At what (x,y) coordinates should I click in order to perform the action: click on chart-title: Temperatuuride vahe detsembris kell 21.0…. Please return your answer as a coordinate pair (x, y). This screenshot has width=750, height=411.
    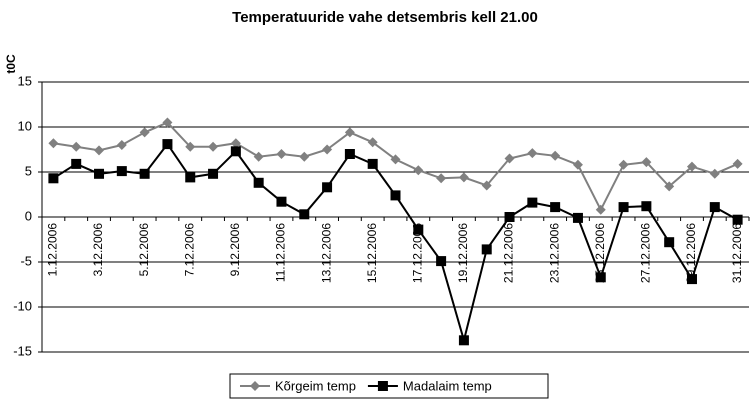
    Looking at the image, I should click on (385, 17).